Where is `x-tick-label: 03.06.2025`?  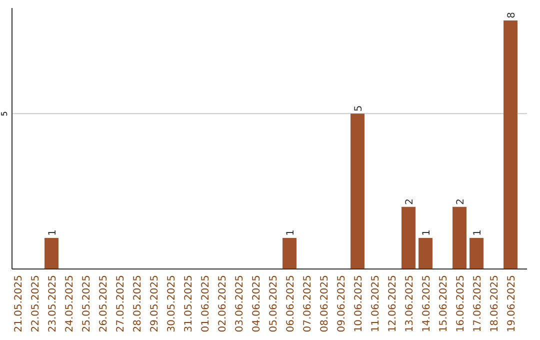 x-tick-label: 03.06.2025 is located at coordinates (240, 303).